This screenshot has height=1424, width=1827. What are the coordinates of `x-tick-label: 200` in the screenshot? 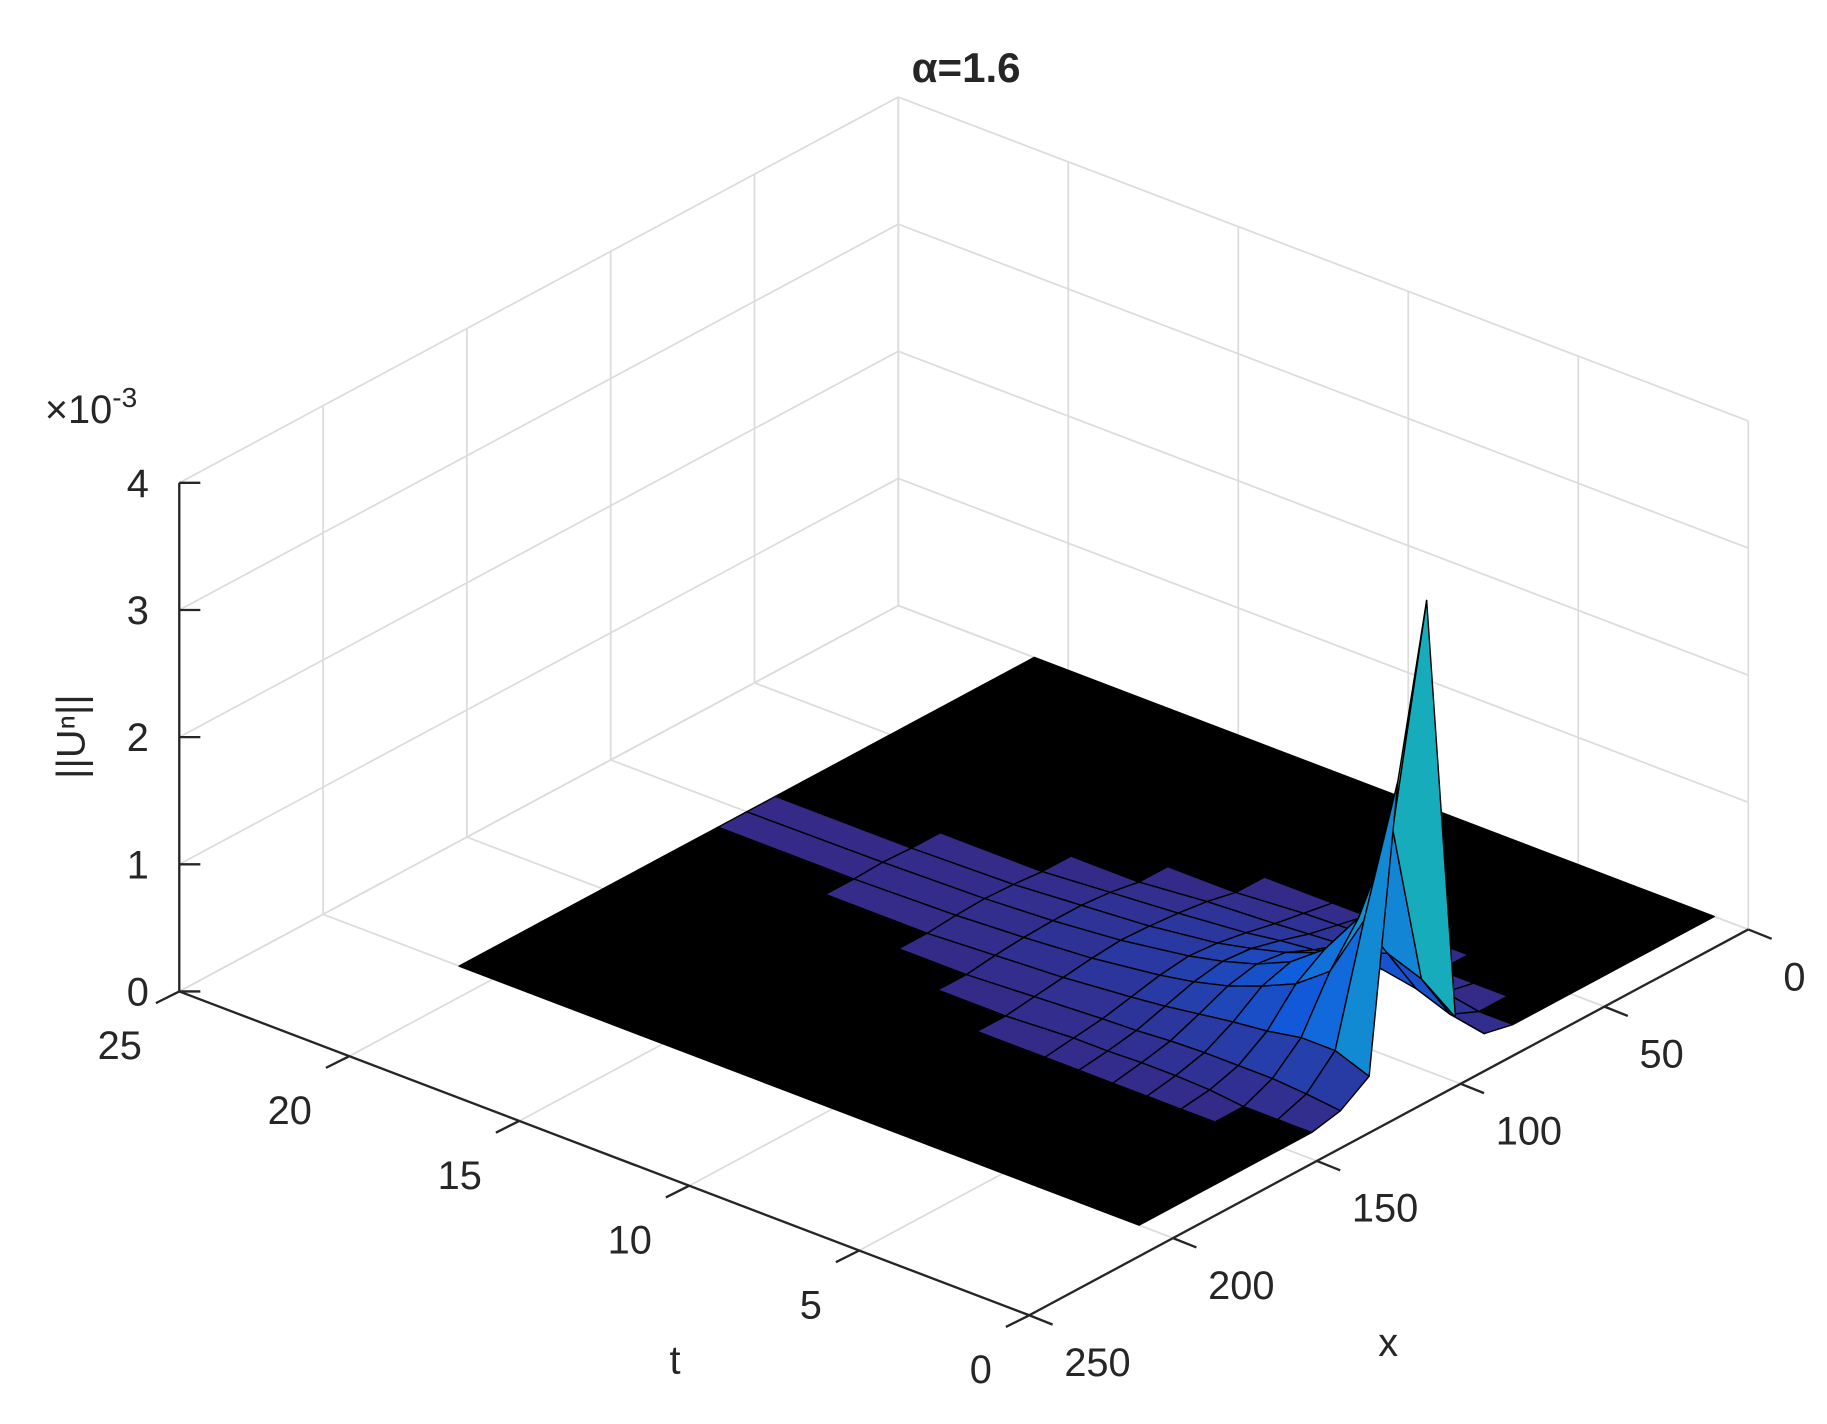 It's located at (1241, 1286).